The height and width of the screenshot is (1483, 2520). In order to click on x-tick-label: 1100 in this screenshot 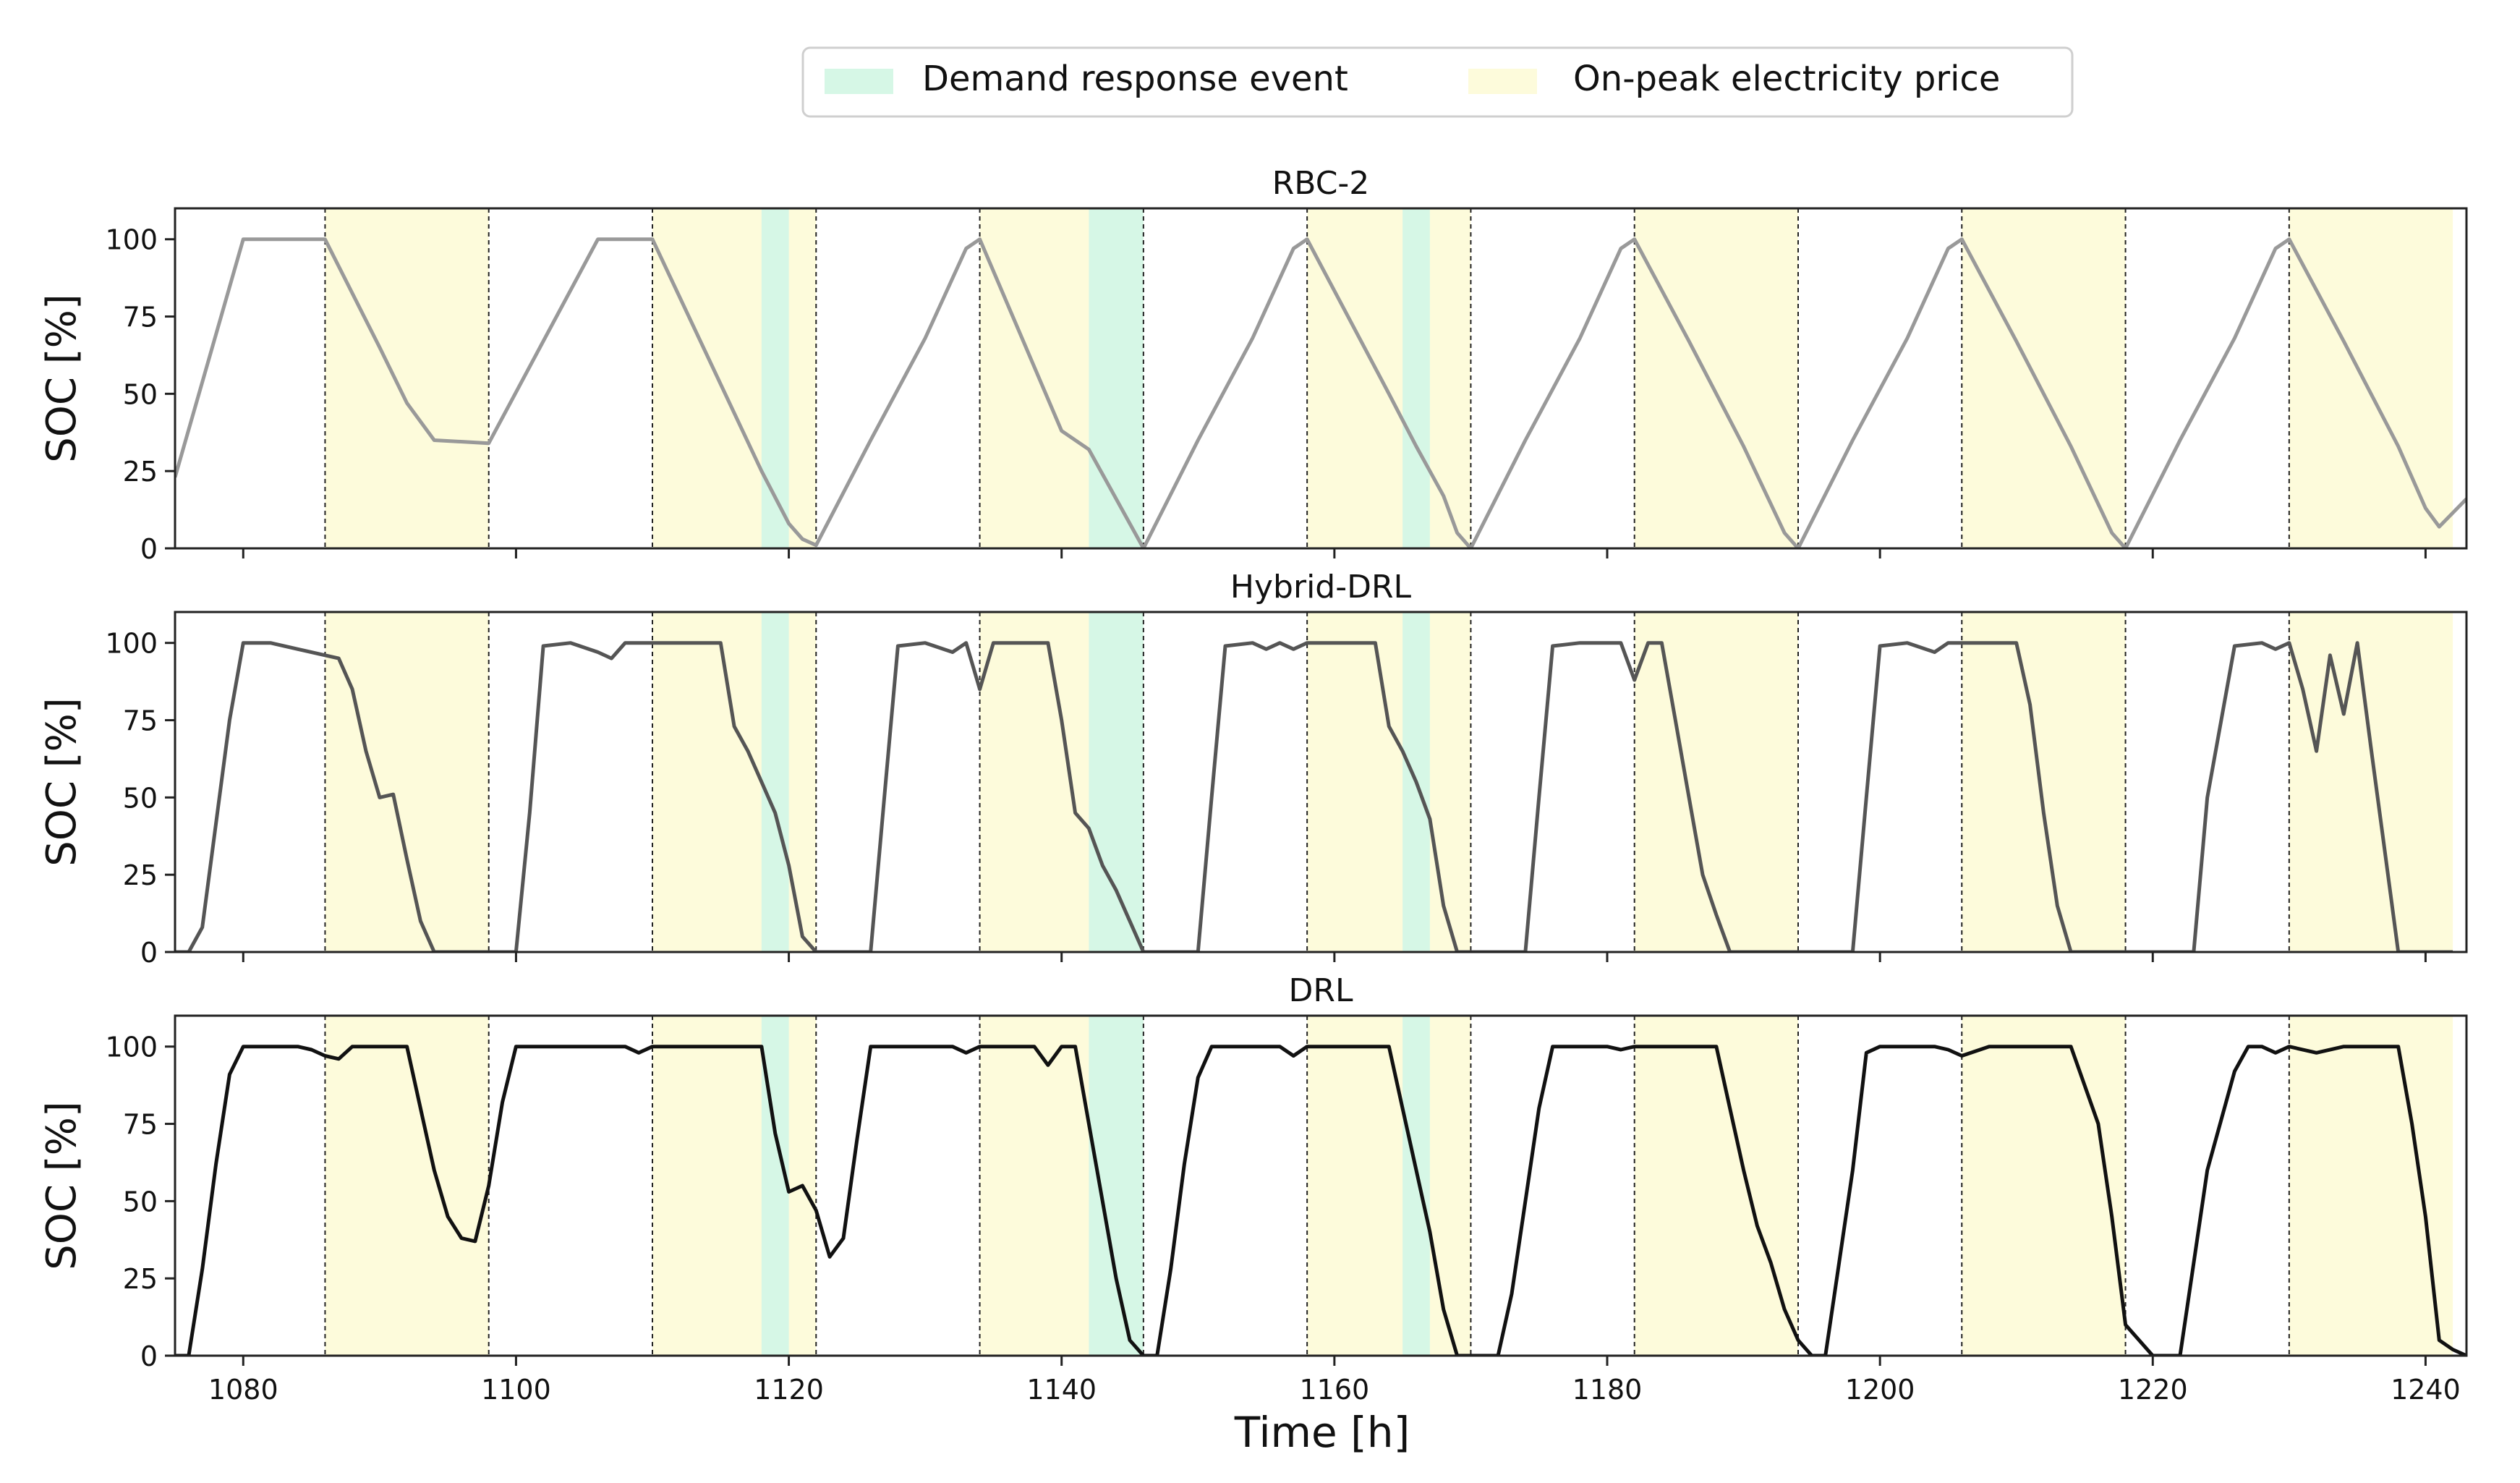, I will do `click(516, 1390)`.